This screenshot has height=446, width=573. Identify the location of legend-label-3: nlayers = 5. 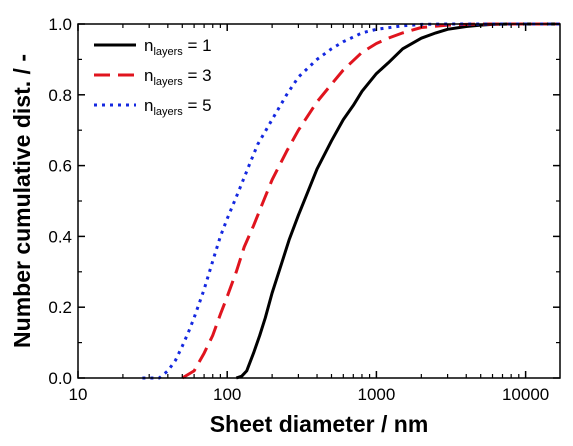
(178, 107).